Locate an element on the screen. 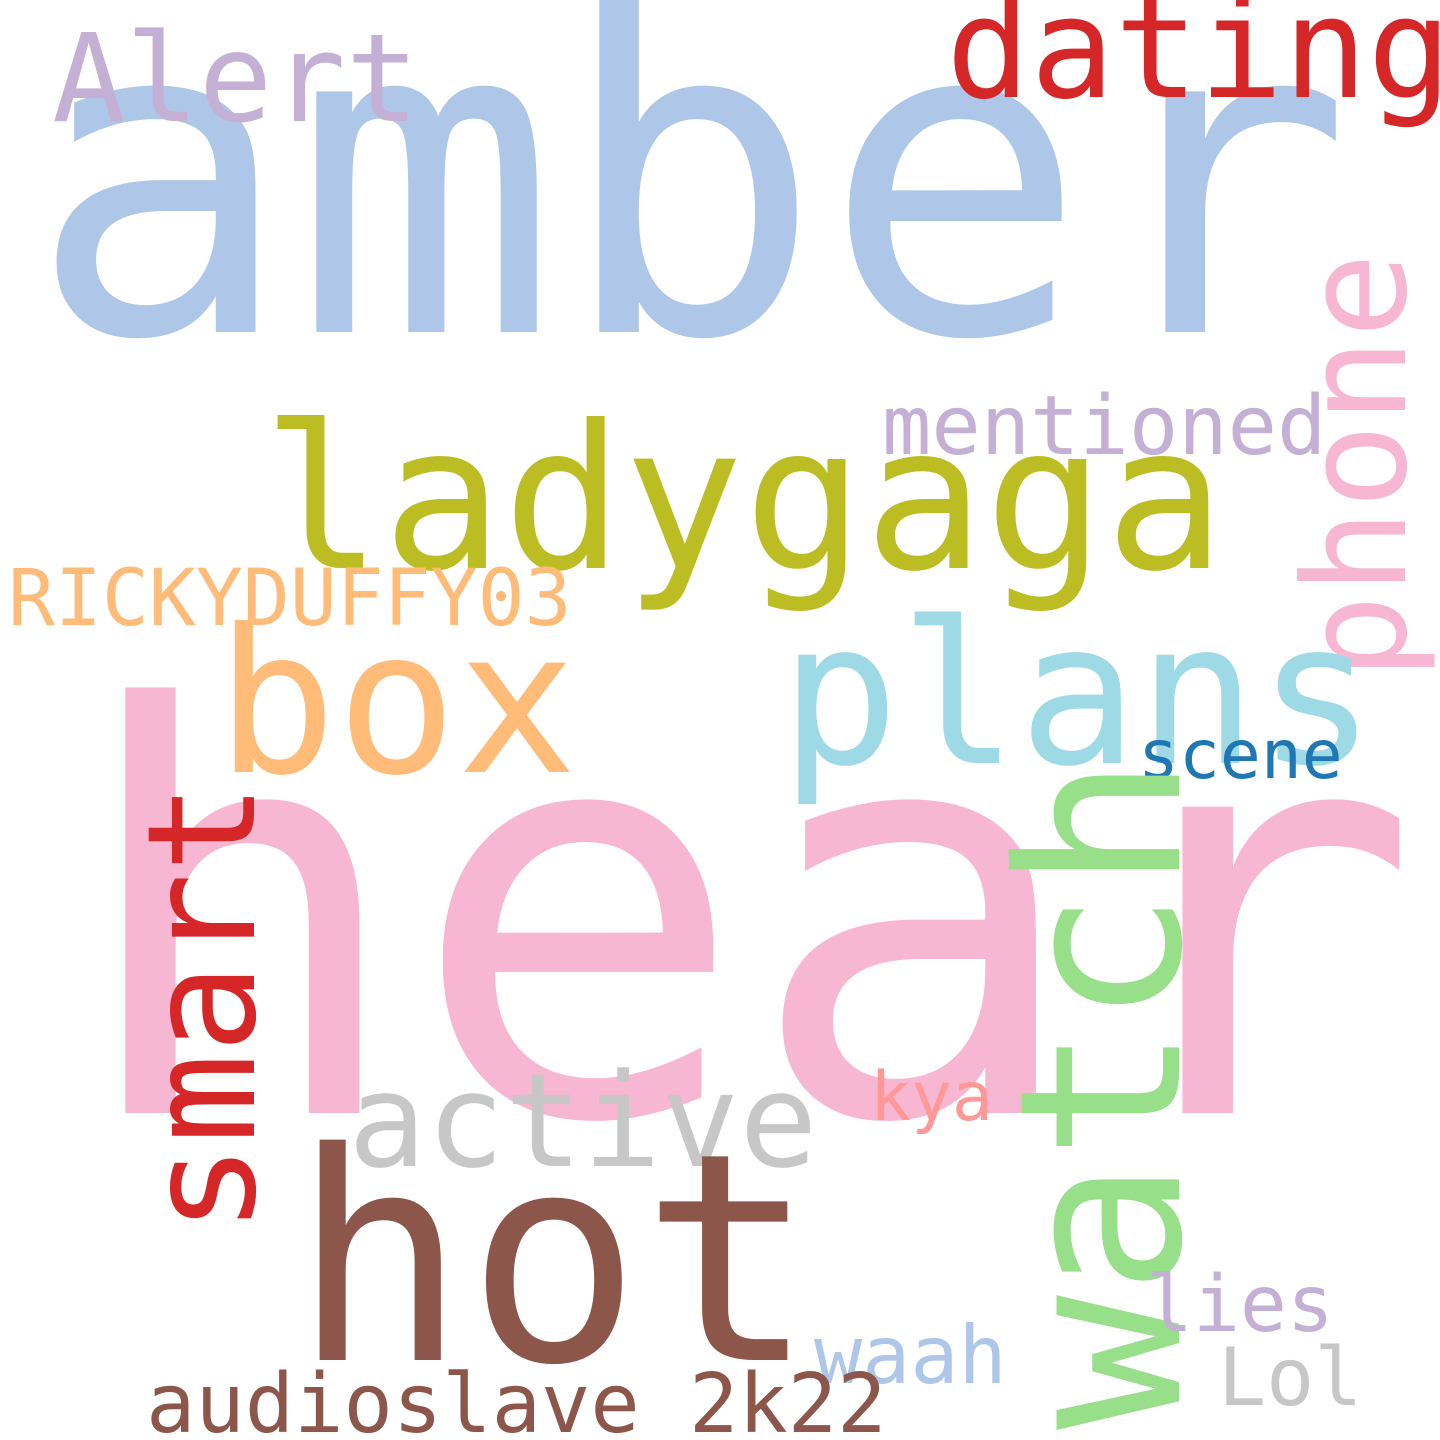 The image size is (1440, 1440). word-scene: scene is located at coordinates (1240, 755).